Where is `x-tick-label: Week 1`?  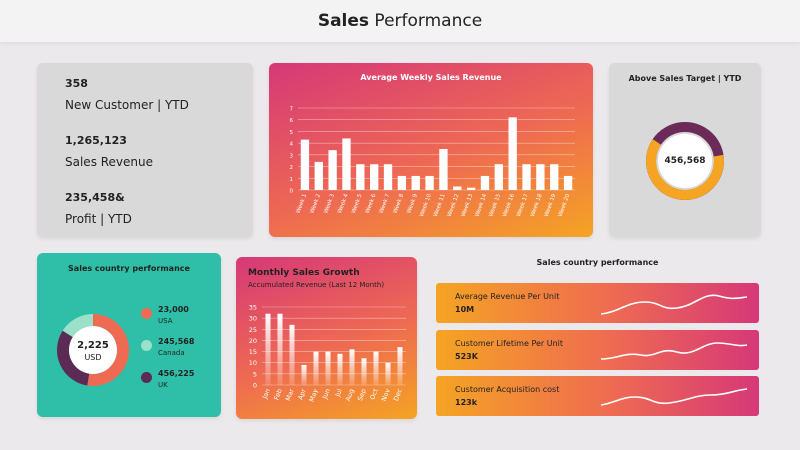
x-tick-label: Week 1 is located at coordinates (302, 203).